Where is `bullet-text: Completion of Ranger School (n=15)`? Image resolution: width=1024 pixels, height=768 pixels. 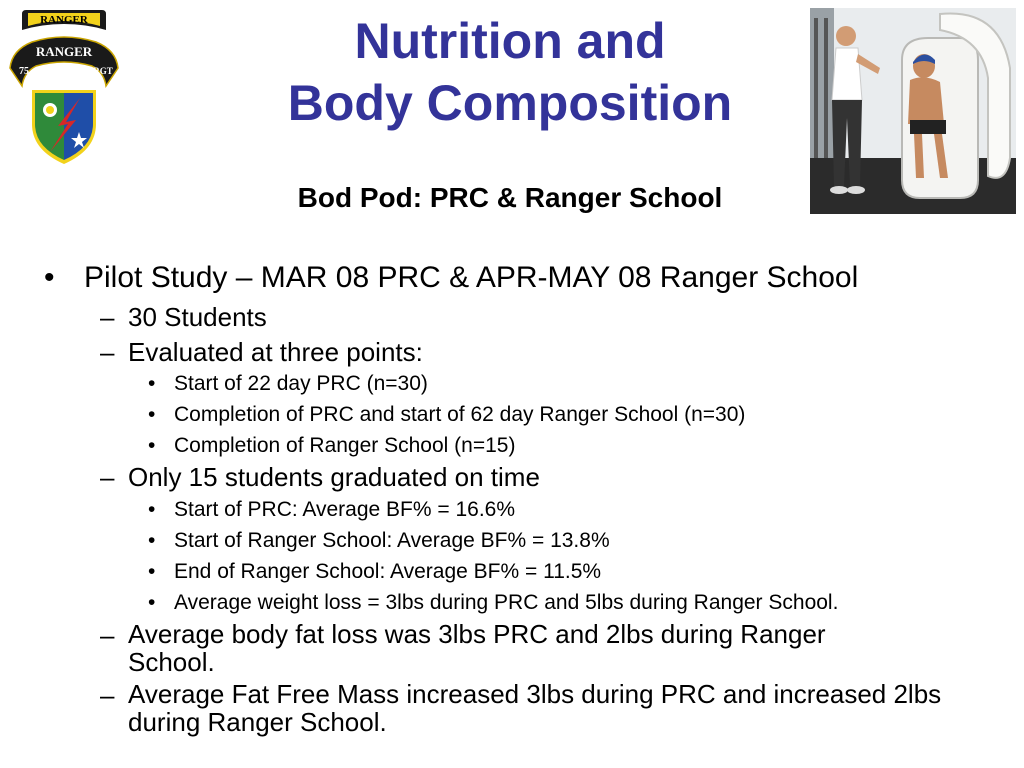
bullet-text: Completion of Ranger School (n=15) is located at coordinates (345, 445).